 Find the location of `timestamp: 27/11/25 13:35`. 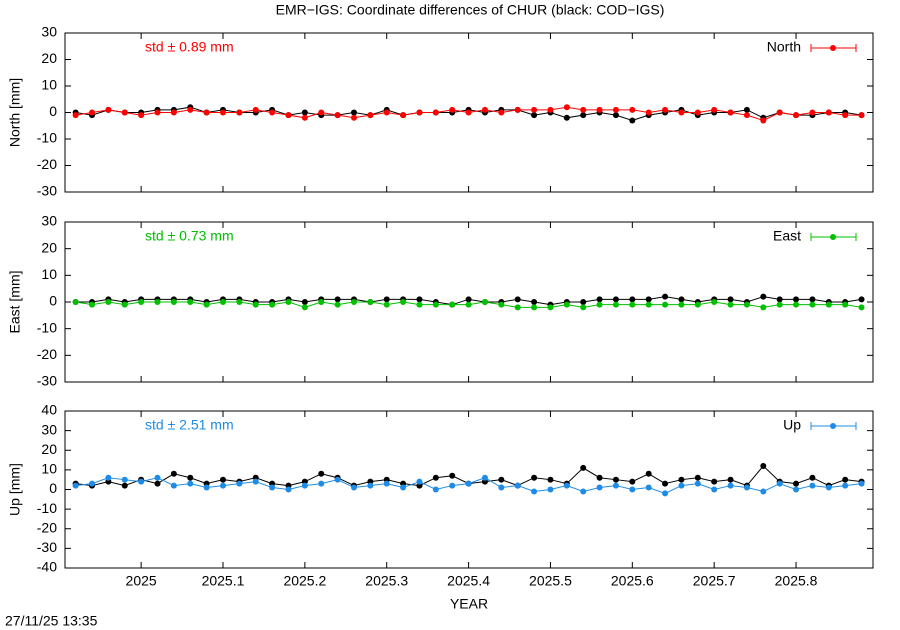

timestamp: 27/11/25 13:35 is located at coordinates (51, 621).